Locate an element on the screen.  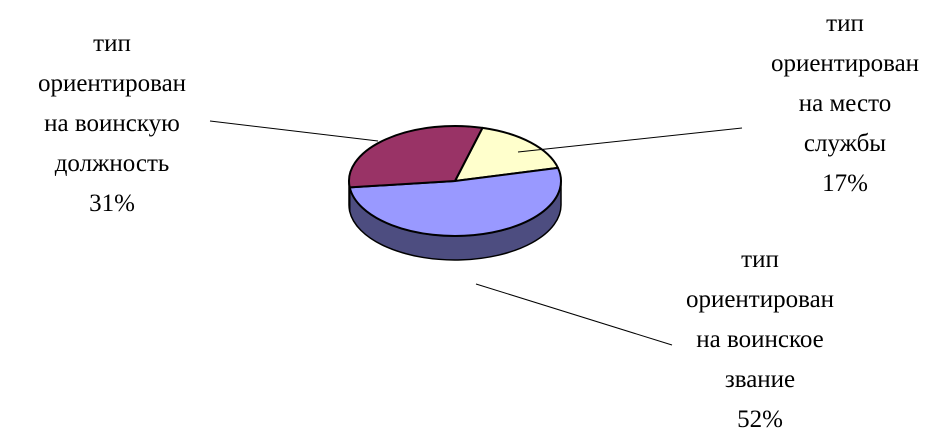
slice-label-line-0-0: тип is located at coordinates (845, 23).